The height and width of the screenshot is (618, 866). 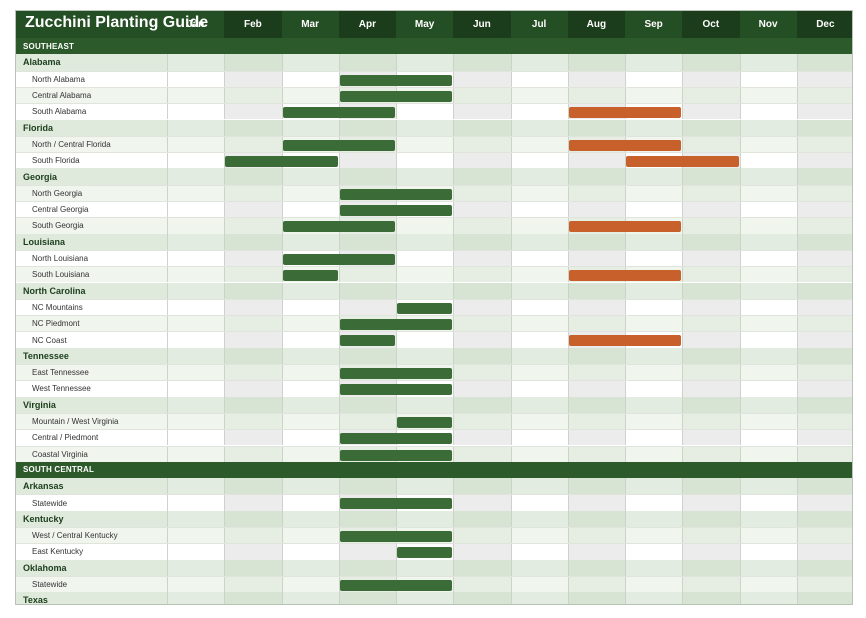 What do you see at coordinates (434, 290) in the screenshot?
I see `state-row: North Carolina` at bounding box center [434, 290].